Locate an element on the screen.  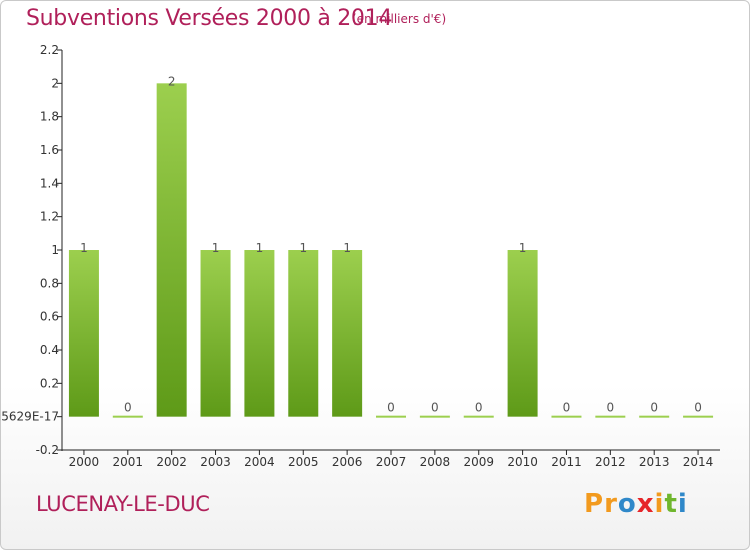
x-tick-label: 2007 is located at coordinates (391, 462).